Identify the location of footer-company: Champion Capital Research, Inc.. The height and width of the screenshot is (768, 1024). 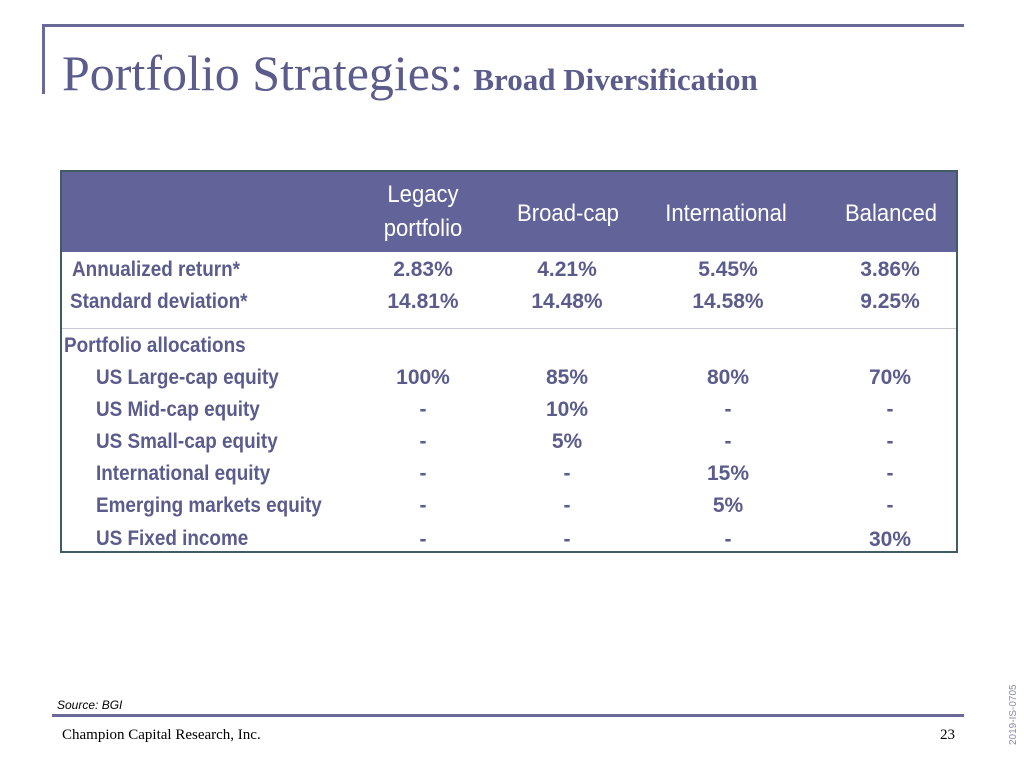
(161, 735).